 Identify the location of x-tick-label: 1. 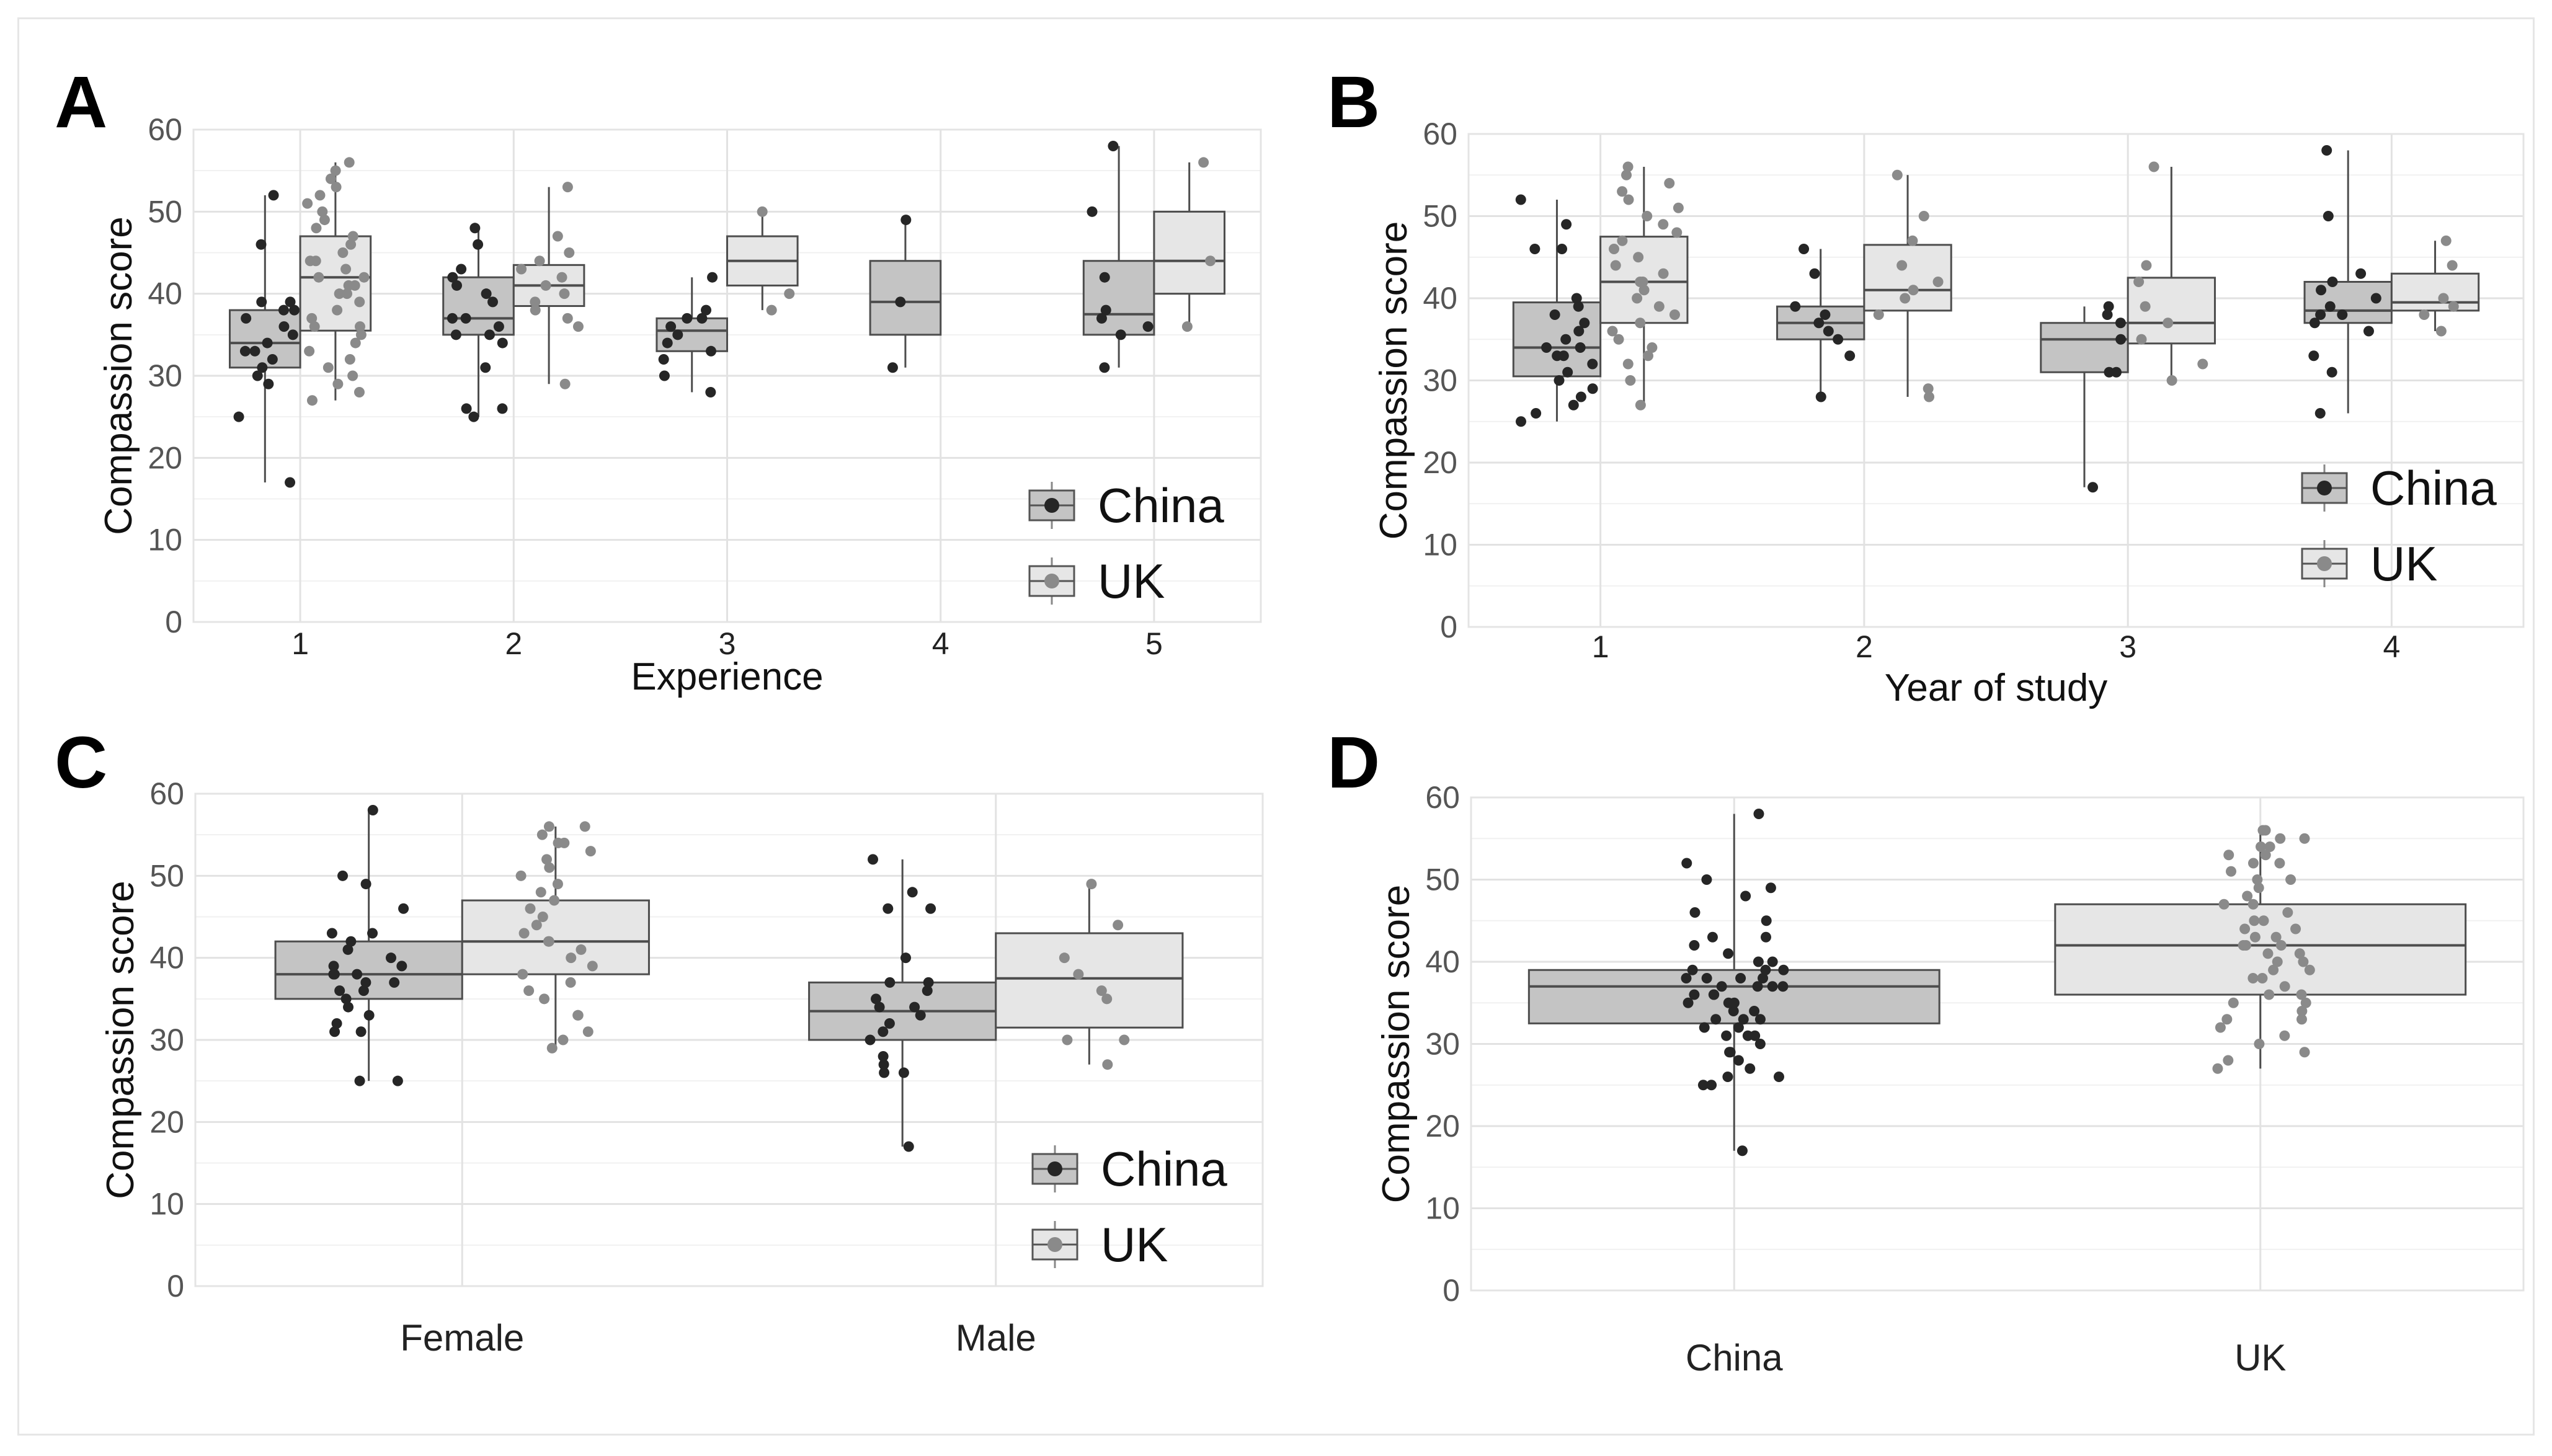
(300, 644).